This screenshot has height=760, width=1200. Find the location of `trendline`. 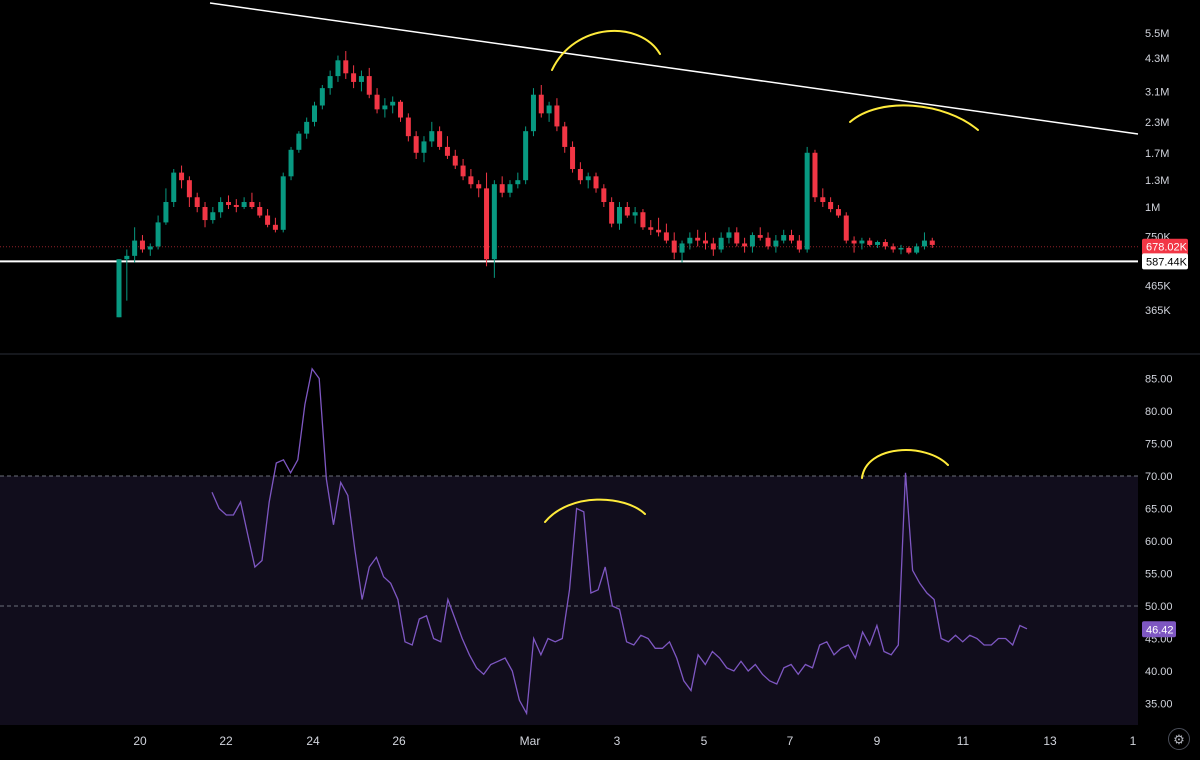

trendline is located at coordinates (674, 68).